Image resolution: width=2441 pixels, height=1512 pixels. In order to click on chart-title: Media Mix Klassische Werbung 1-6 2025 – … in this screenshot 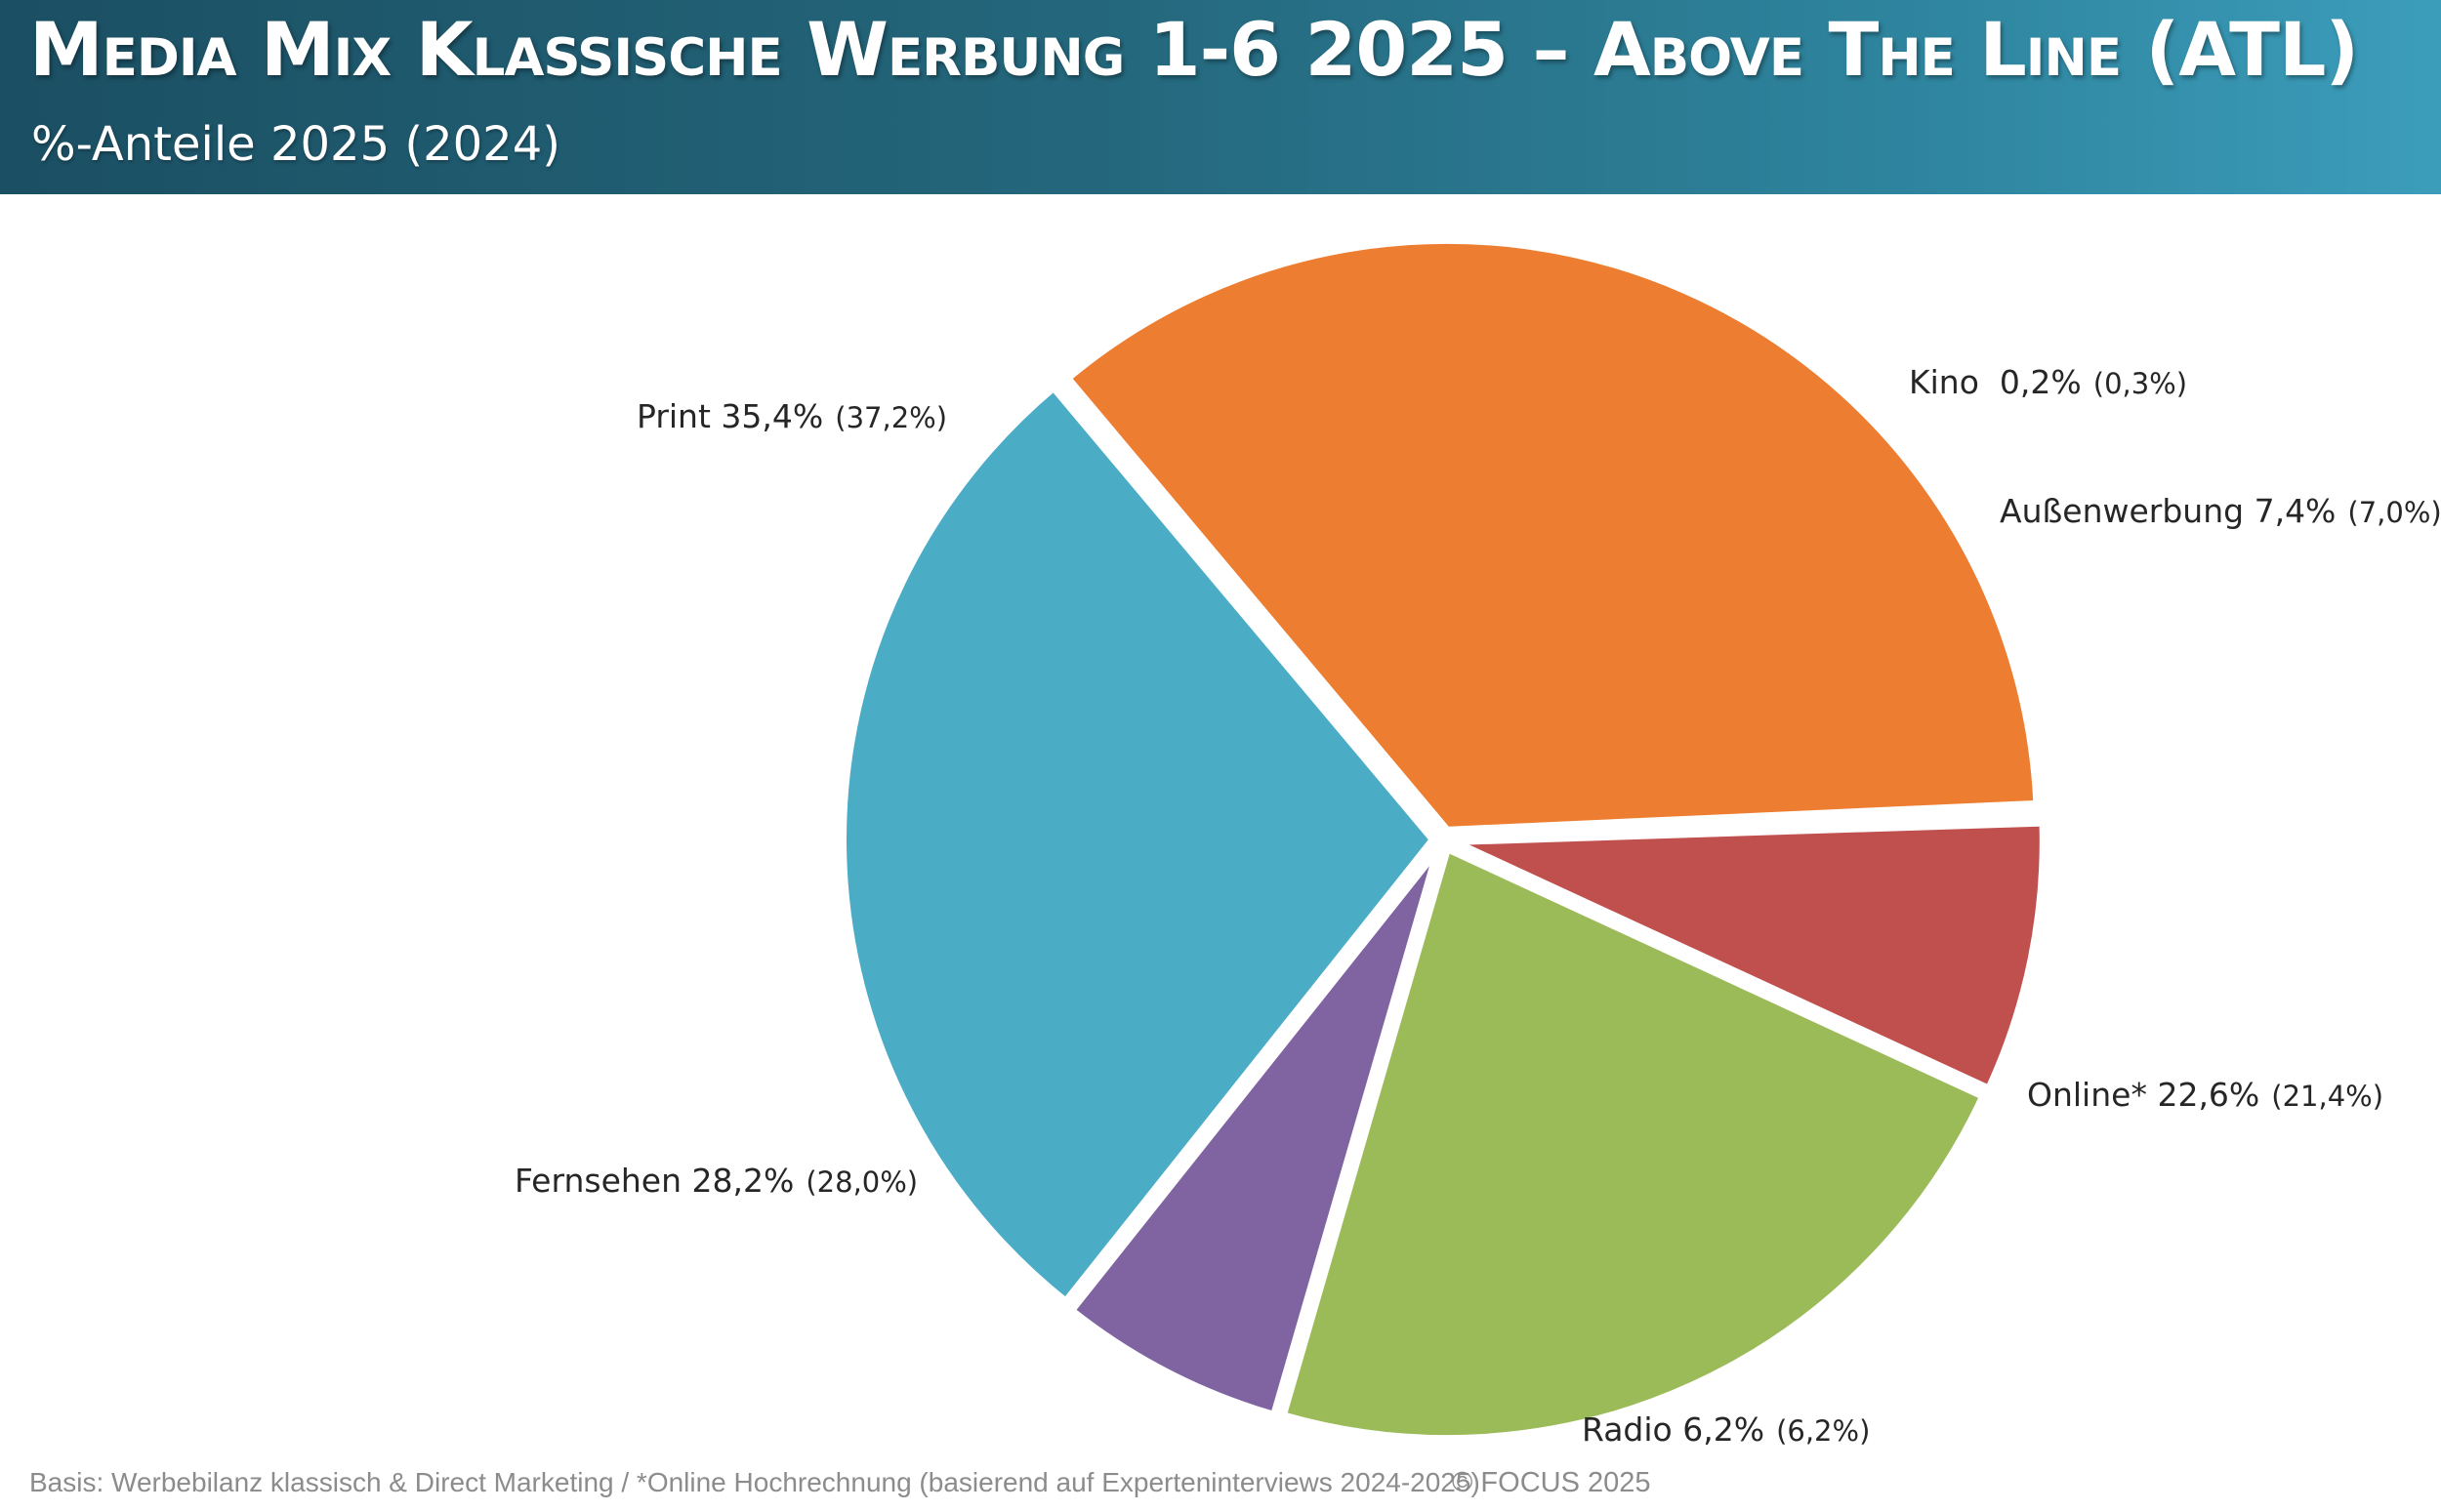, I will do `click(1194, 49)`.